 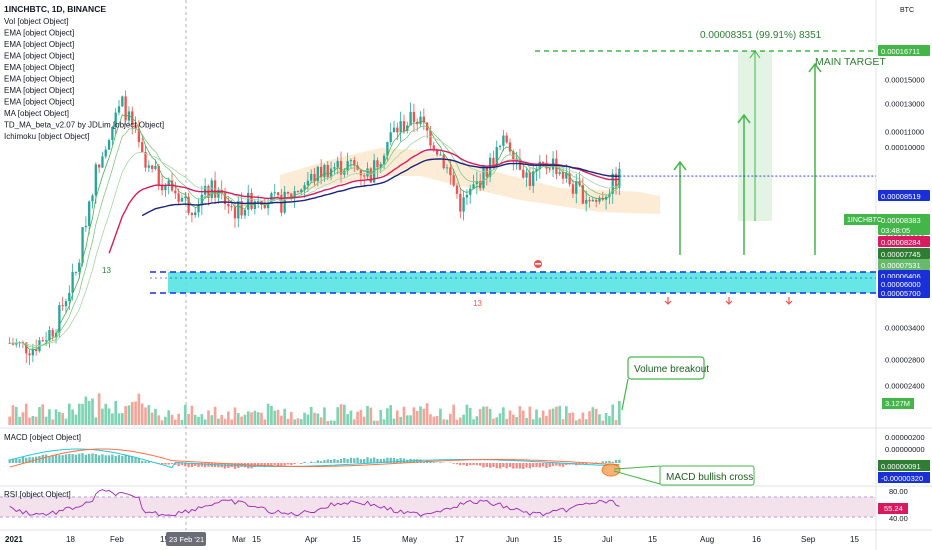 What do you see at coordinates (36, 113) in the screenshot?
I see `indicator-legend-item: MA [object Object]` at bounding box center [36, 113].